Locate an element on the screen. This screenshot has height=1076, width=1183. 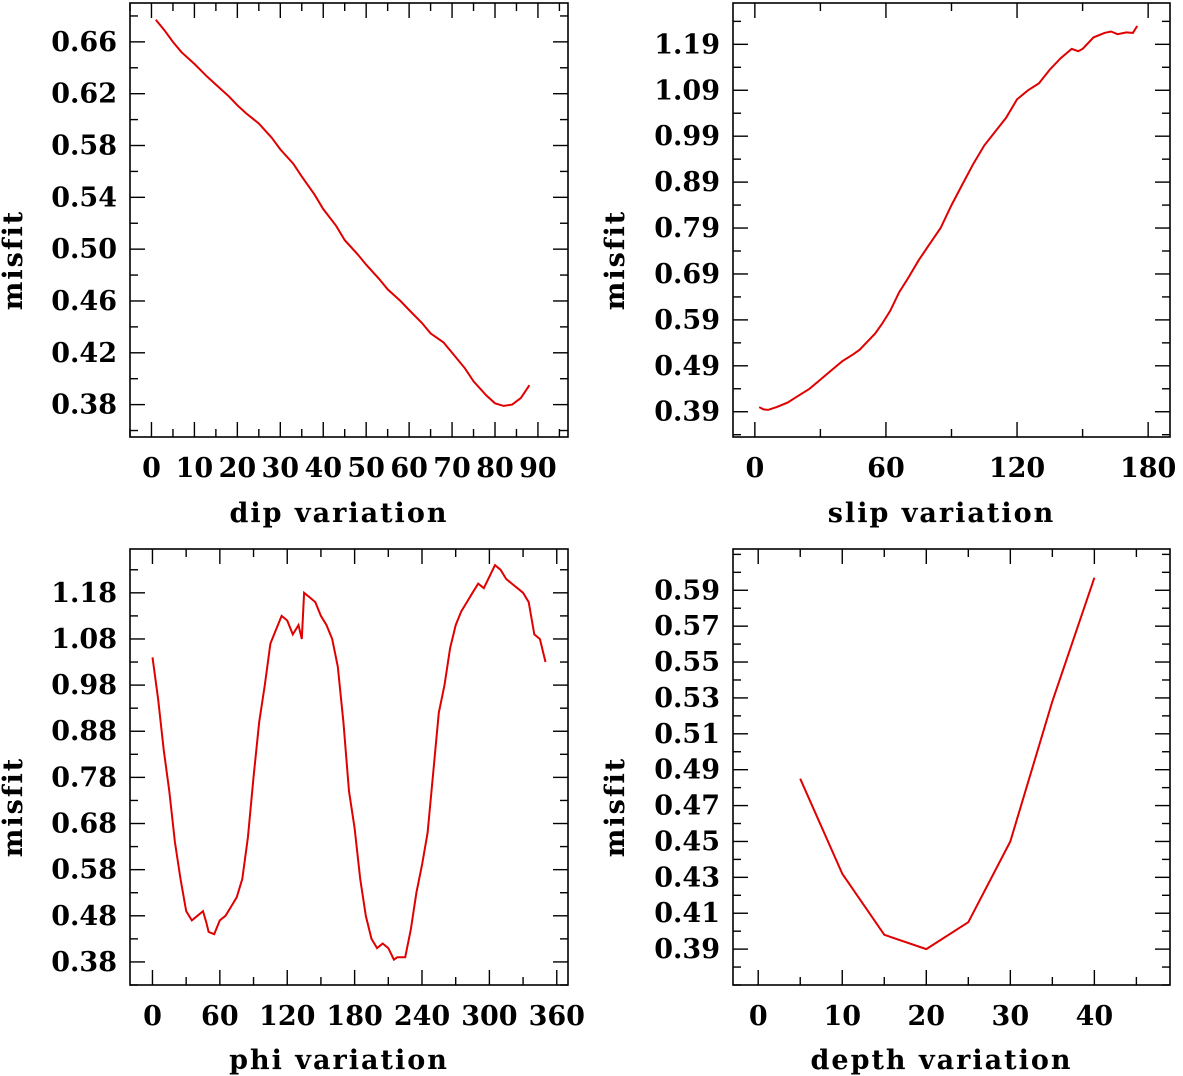
x-axis-label: phi variation is located at coordinates (339, 1060).